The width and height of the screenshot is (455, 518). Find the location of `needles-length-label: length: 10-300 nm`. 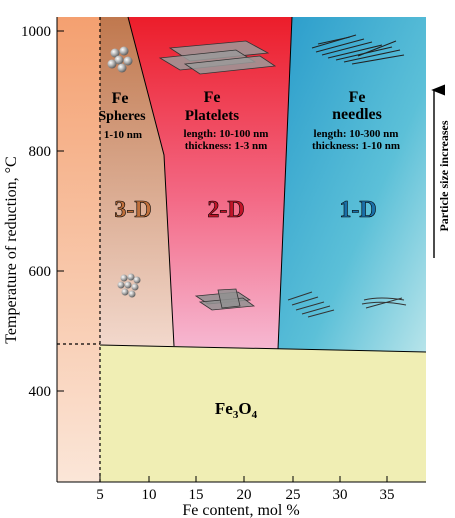

needles-length-label: length: 10-300 nm is located at coordinates (356, 134).